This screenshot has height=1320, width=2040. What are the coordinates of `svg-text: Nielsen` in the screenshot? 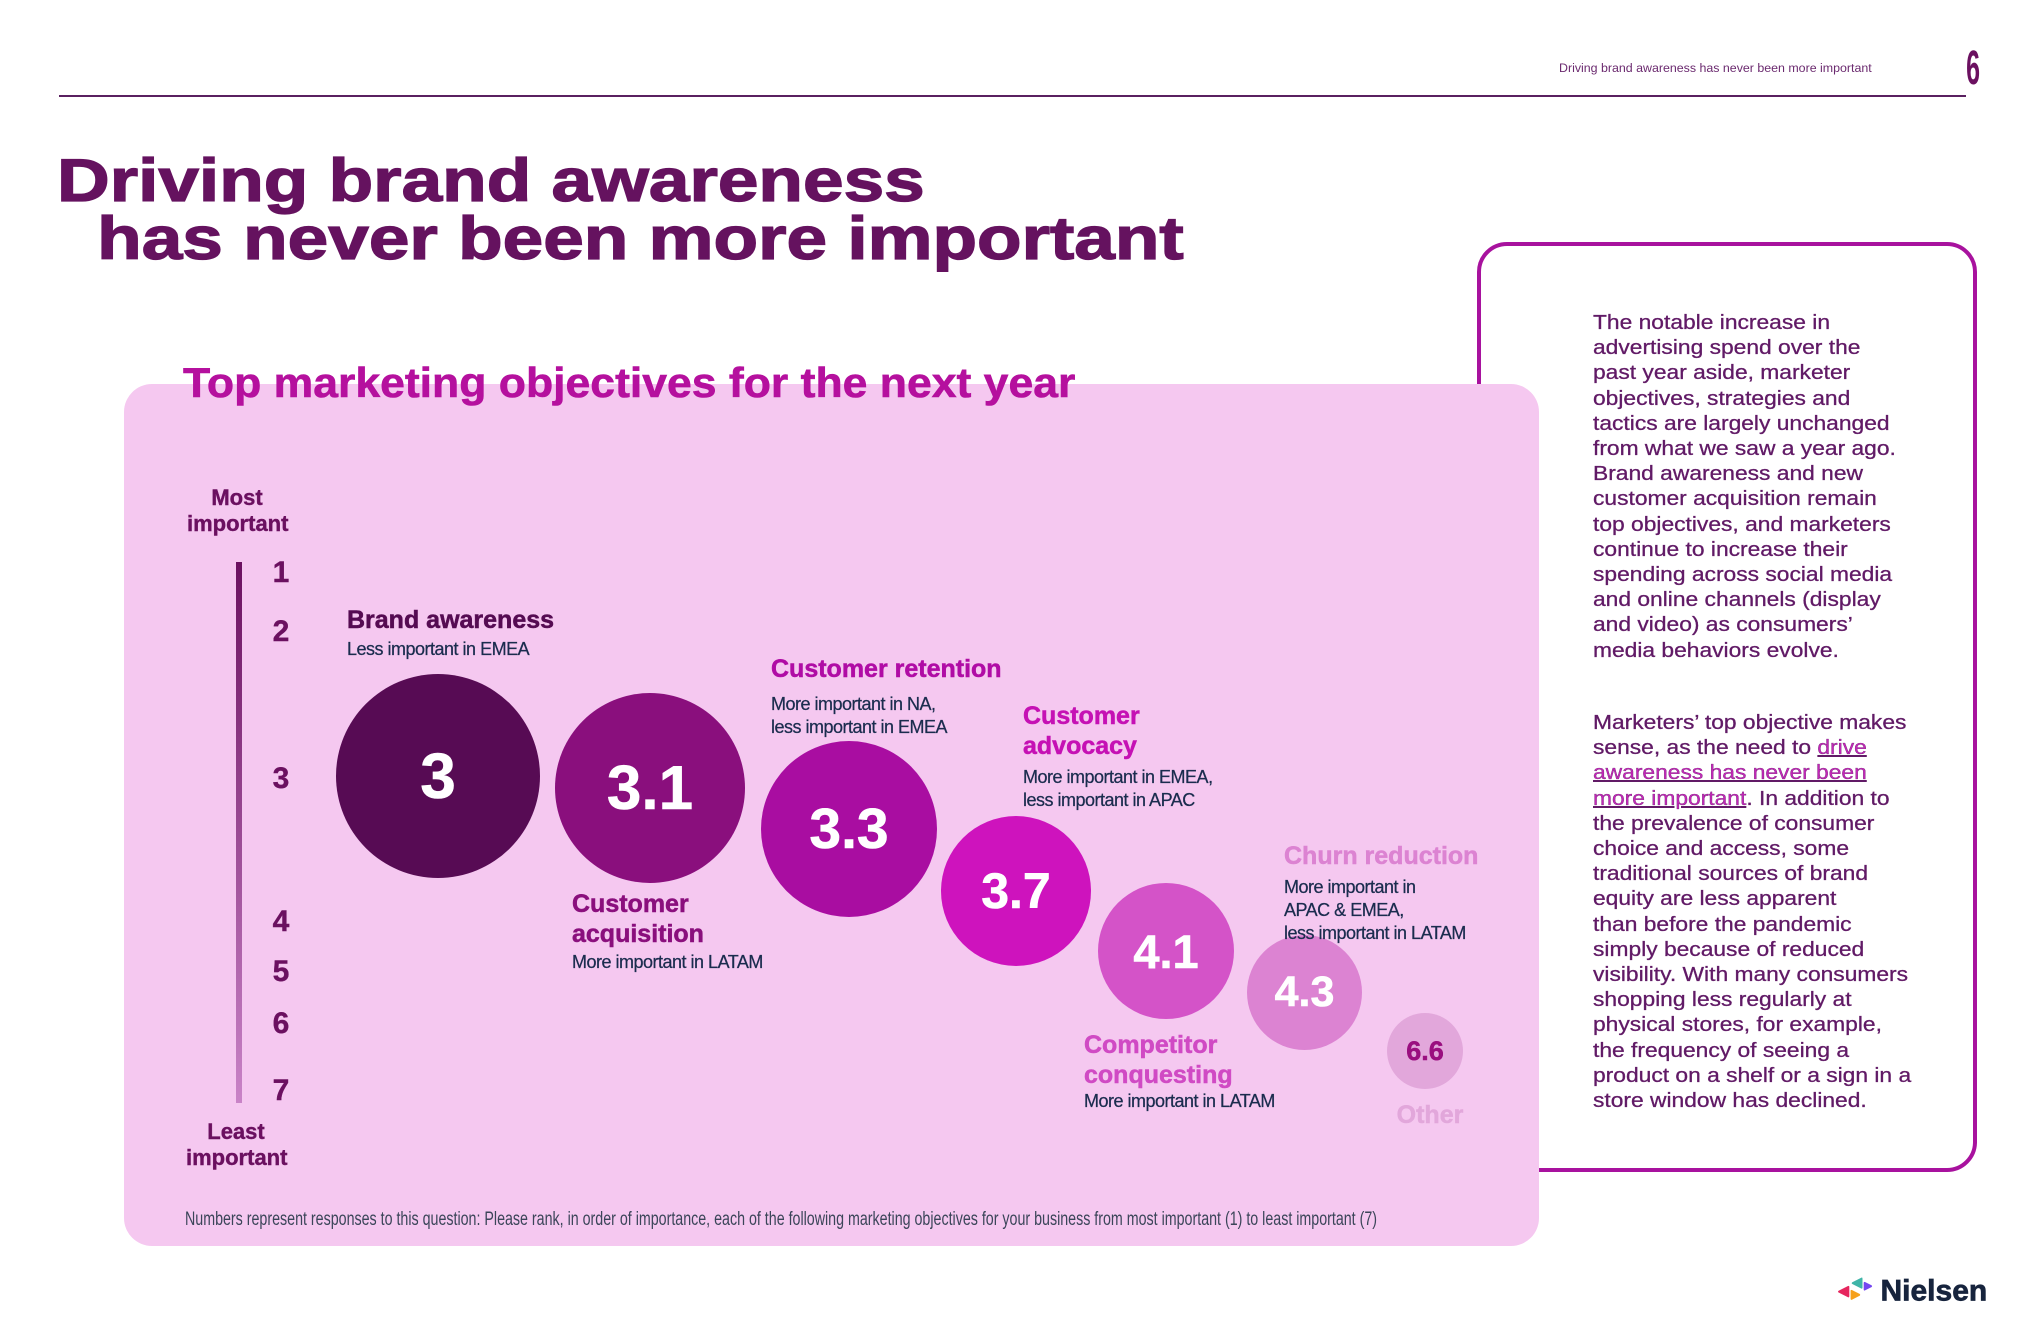 It's located at (1934, 1291).